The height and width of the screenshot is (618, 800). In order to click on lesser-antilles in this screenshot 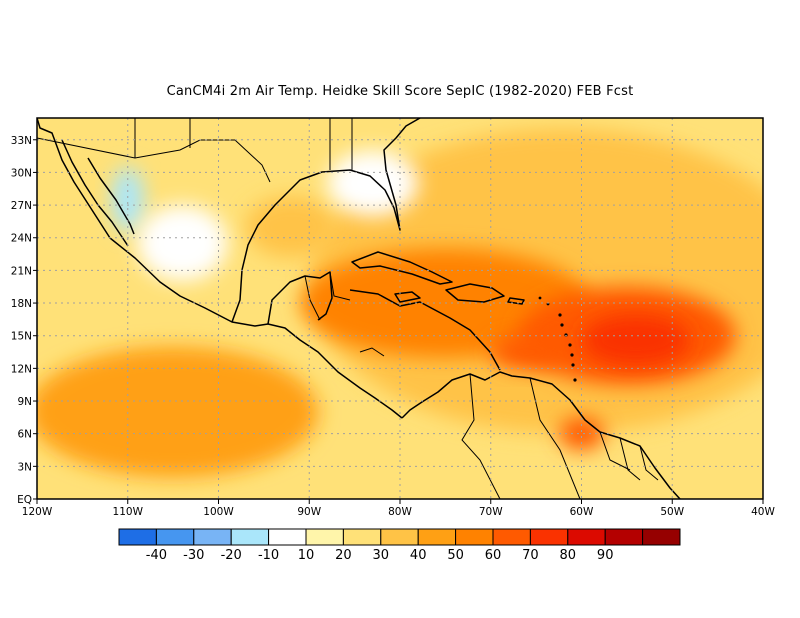, I will do `click(557, 339)`.